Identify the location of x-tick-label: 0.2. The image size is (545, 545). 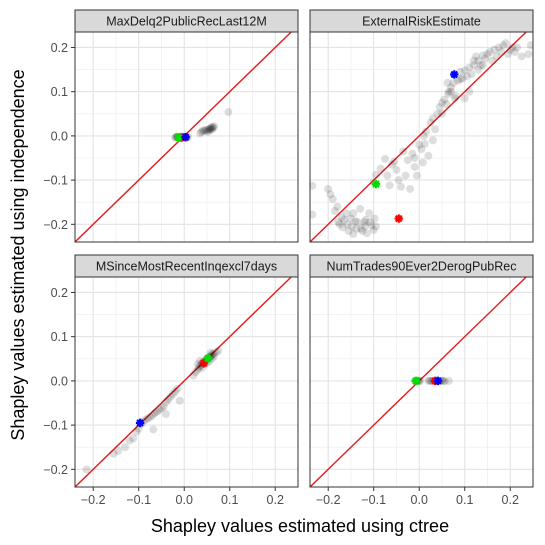
(510, 500).